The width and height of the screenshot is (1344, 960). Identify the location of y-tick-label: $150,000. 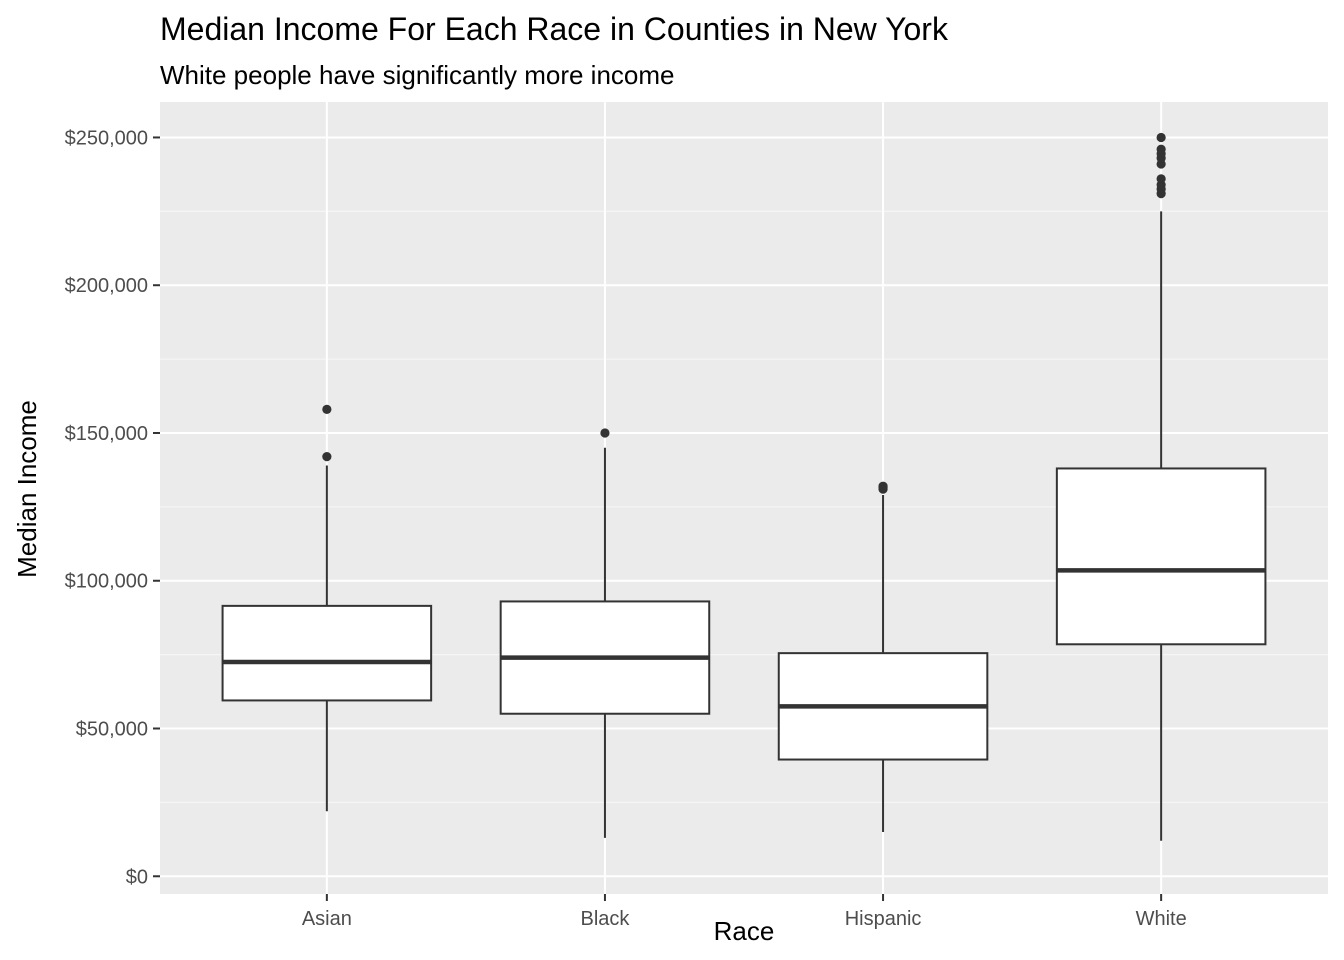
(106, 434).